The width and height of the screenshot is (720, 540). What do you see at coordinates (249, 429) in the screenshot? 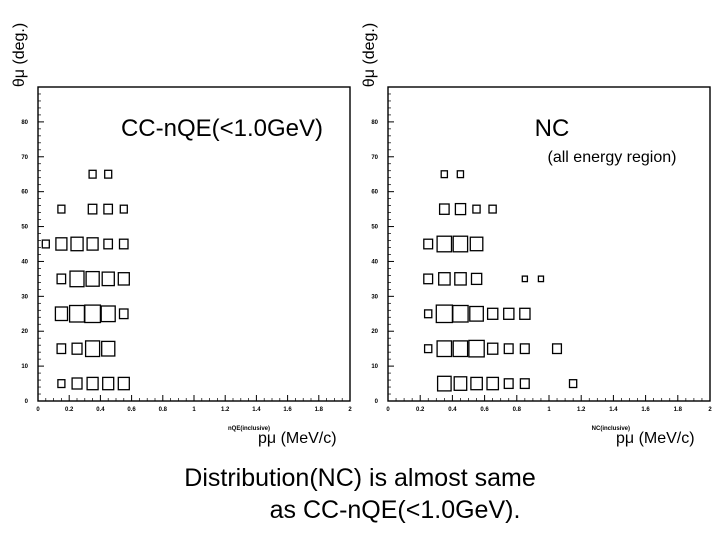
I see `x-axis-name: nQE(inclusive)` at bounding box center [249, 429].